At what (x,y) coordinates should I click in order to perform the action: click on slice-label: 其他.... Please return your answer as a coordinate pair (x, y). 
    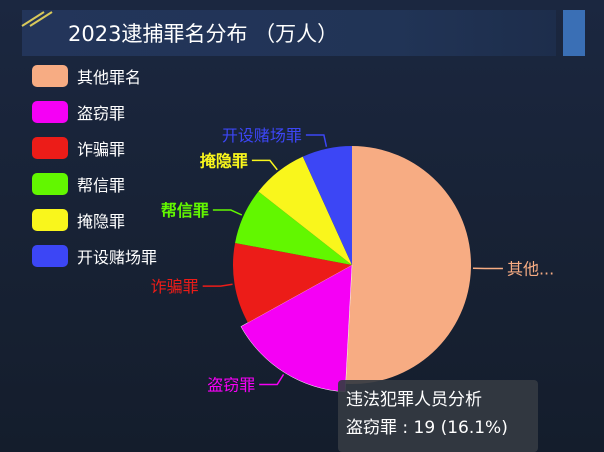
    Looking at the image, I should click on (530, 269).